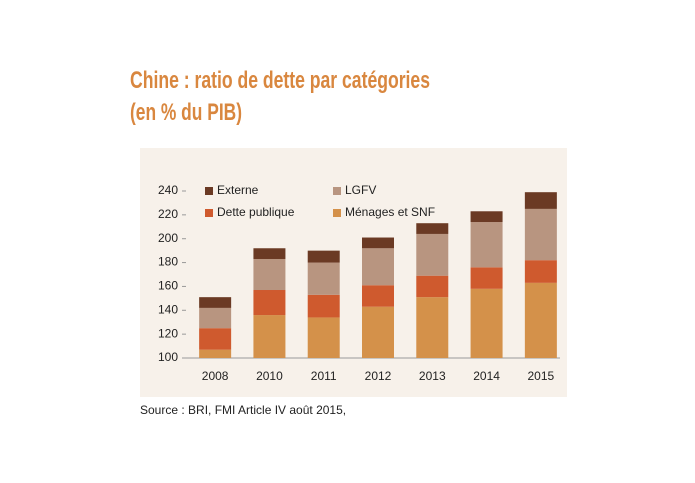 The width and height of the screenshot is (695, 483). Describe the element at coordinates (186, 112) in the screenshot. I see `chart-title: (en % du PIB)` at that location.